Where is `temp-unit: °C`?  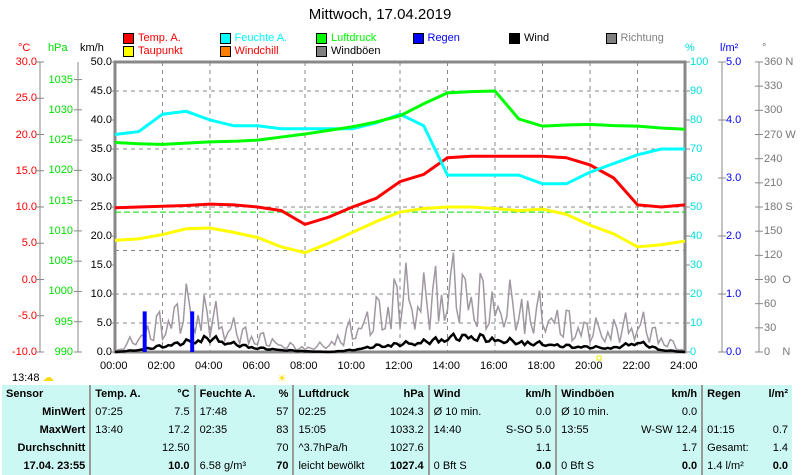 temp-unit: °C is located at coordinates (24, 48).